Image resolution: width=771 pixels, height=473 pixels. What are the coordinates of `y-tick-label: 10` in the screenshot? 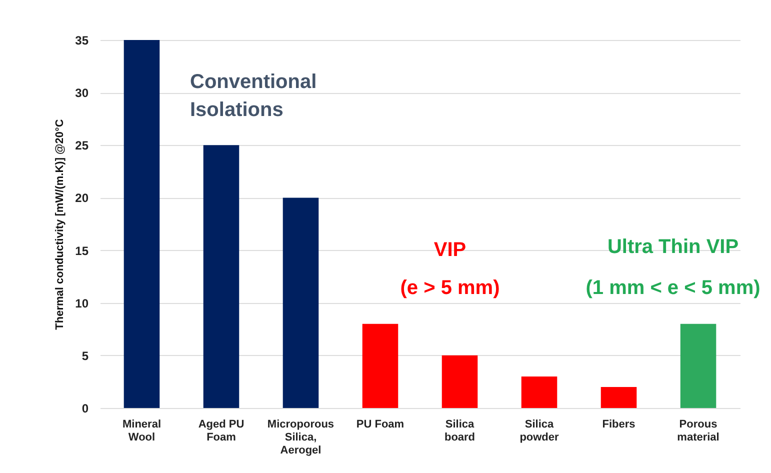 It's located at (82, 303).